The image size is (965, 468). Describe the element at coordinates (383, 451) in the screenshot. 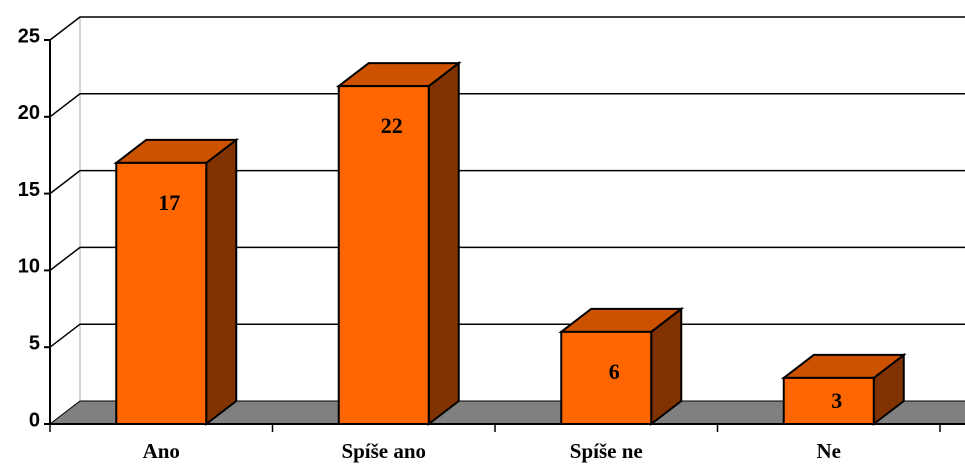

I see `x-tick-label: Spíše ano` at that location.